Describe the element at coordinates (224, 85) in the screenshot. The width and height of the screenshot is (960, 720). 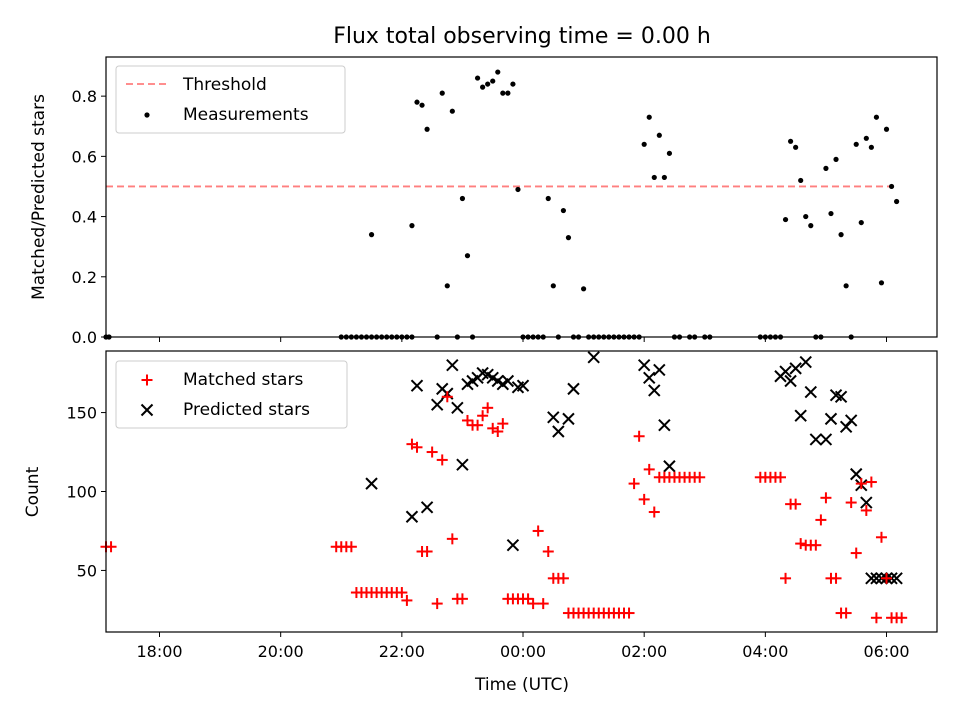
I see `legend-threshold-label: Threshold` at that location.